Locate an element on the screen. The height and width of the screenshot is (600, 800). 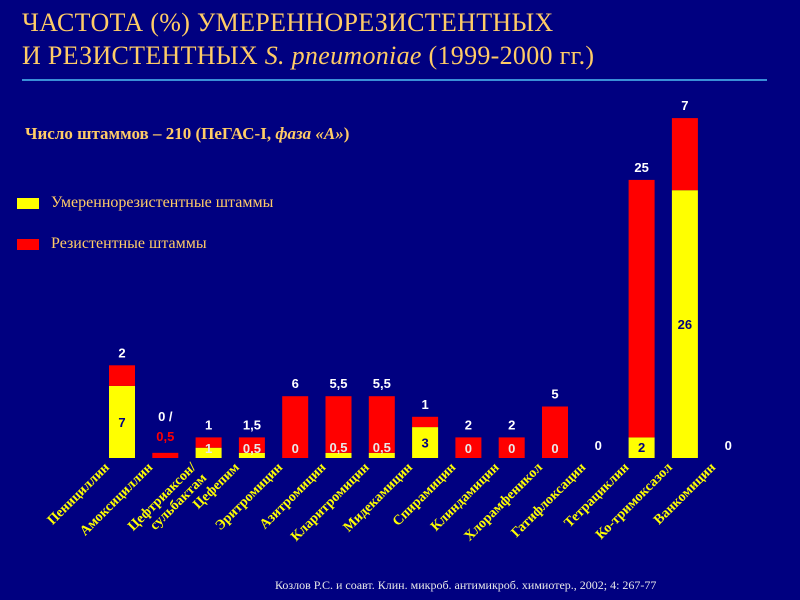
data-label-resistant: 7 is located at coordinates (684, 105).